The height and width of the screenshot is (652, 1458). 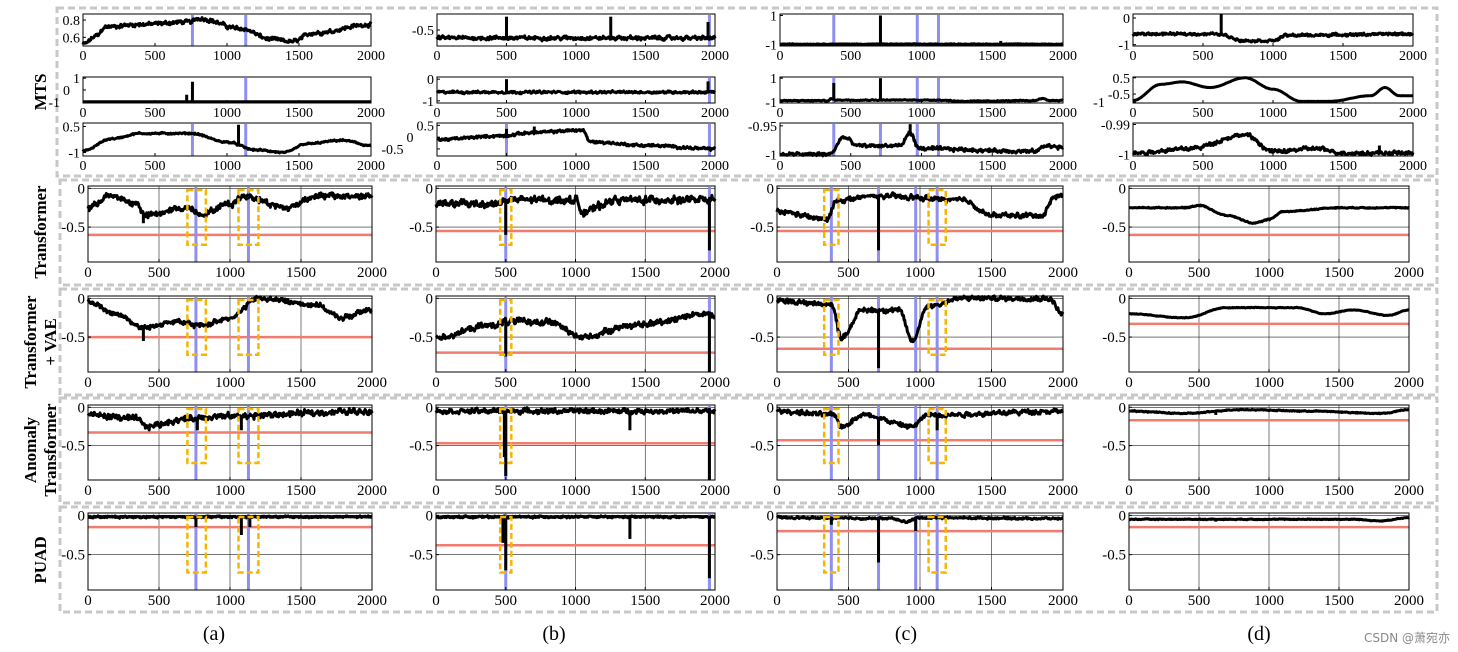 What do you see at coordinates (569, 231) in the screenshot?
I see `panel-transformer-b: 0 500 1000 1500 2000 0 -0.5` at bounding box center [569, 231].